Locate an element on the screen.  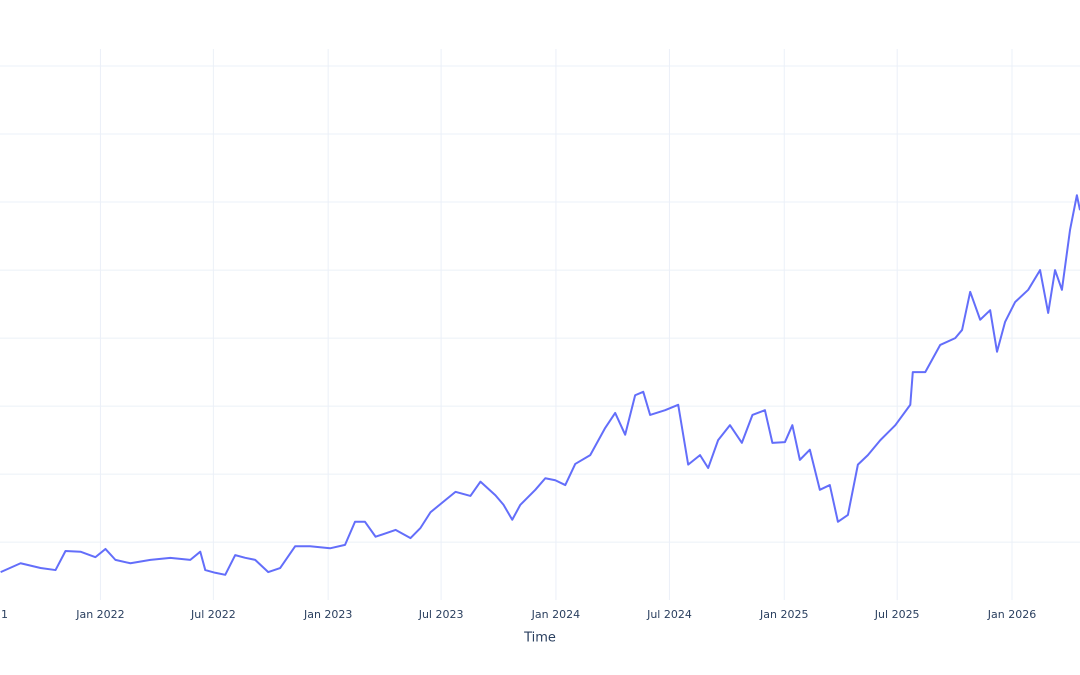
x-tick-label: Jan 2026 is located at coordinates (1011, 614).